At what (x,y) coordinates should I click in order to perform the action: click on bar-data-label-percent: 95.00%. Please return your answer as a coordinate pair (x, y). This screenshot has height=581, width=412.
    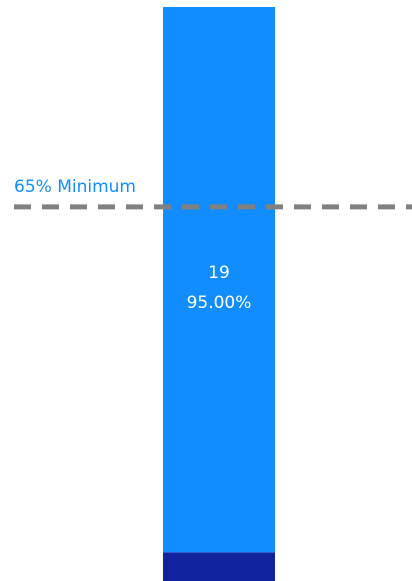
    Looking at the image, I should click on (219, 303).